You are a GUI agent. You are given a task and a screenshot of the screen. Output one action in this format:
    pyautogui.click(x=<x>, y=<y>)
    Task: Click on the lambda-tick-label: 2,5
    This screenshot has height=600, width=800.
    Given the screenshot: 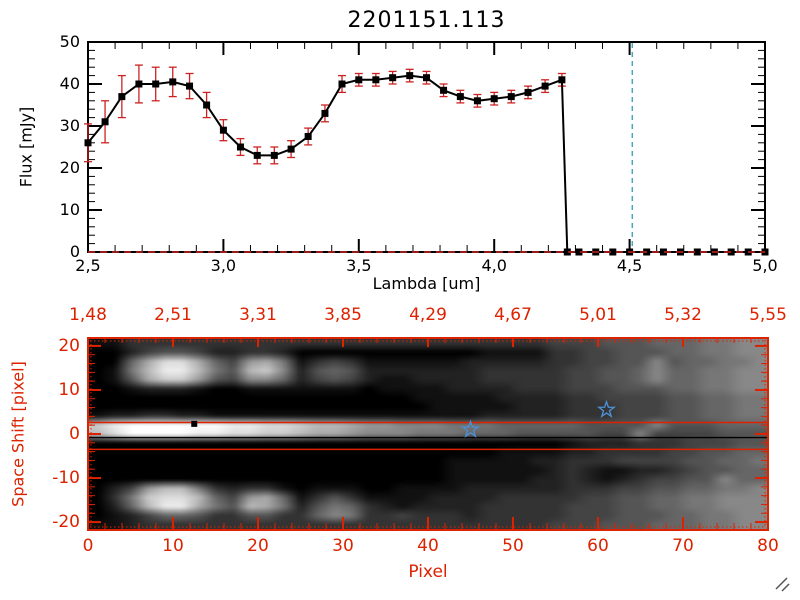 What is the action you would take?
    pyautogui.click(x=88, y=265)
    